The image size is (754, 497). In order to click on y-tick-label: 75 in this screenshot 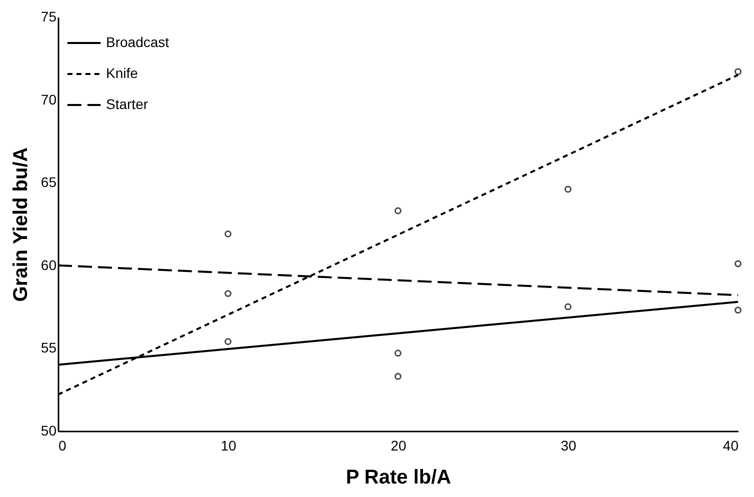, I will do `click(48, 16)`.